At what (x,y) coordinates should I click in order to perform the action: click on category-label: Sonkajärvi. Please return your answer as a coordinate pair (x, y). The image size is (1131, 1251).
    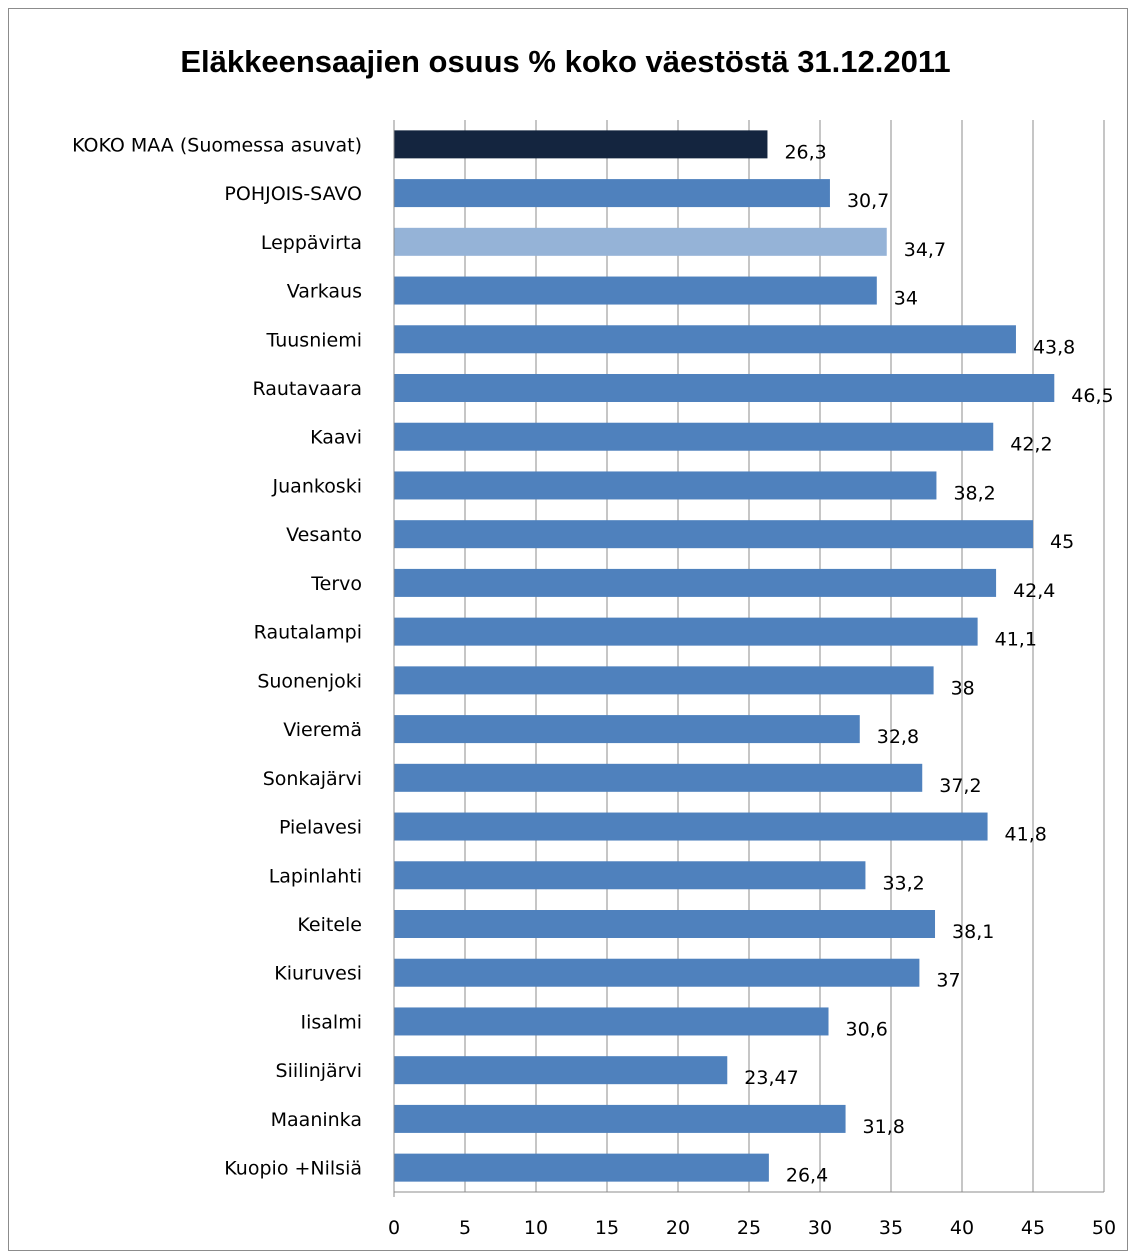
    Looking at the image, I should click on (312, 779).